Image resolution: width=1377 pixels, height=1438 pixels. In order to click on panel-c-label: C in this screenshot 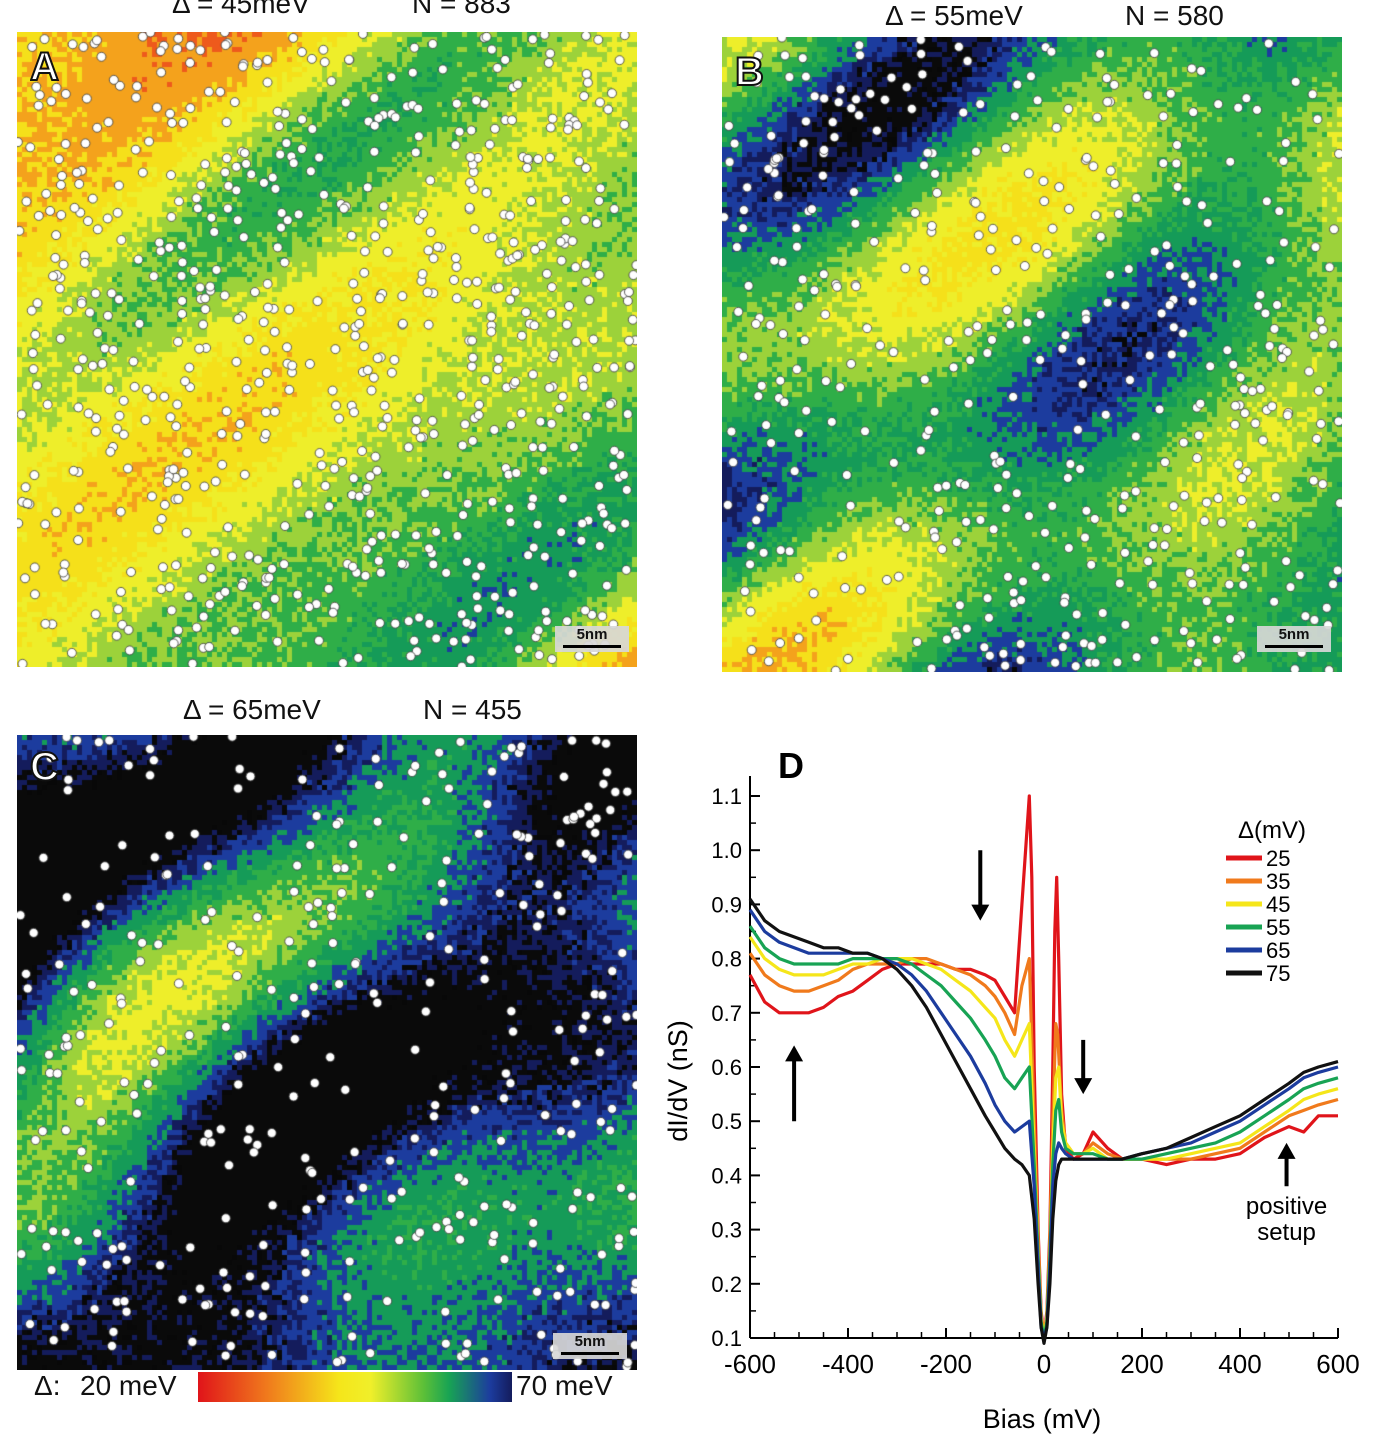, I will do `click(44, 767)`.